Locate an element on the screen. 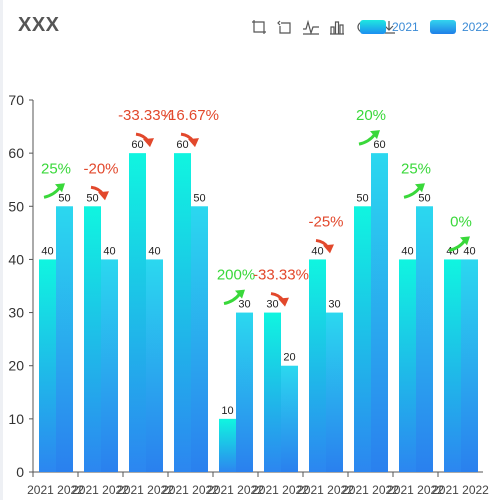  decrease-label: -16.67% is located at coordinates (191, 115).